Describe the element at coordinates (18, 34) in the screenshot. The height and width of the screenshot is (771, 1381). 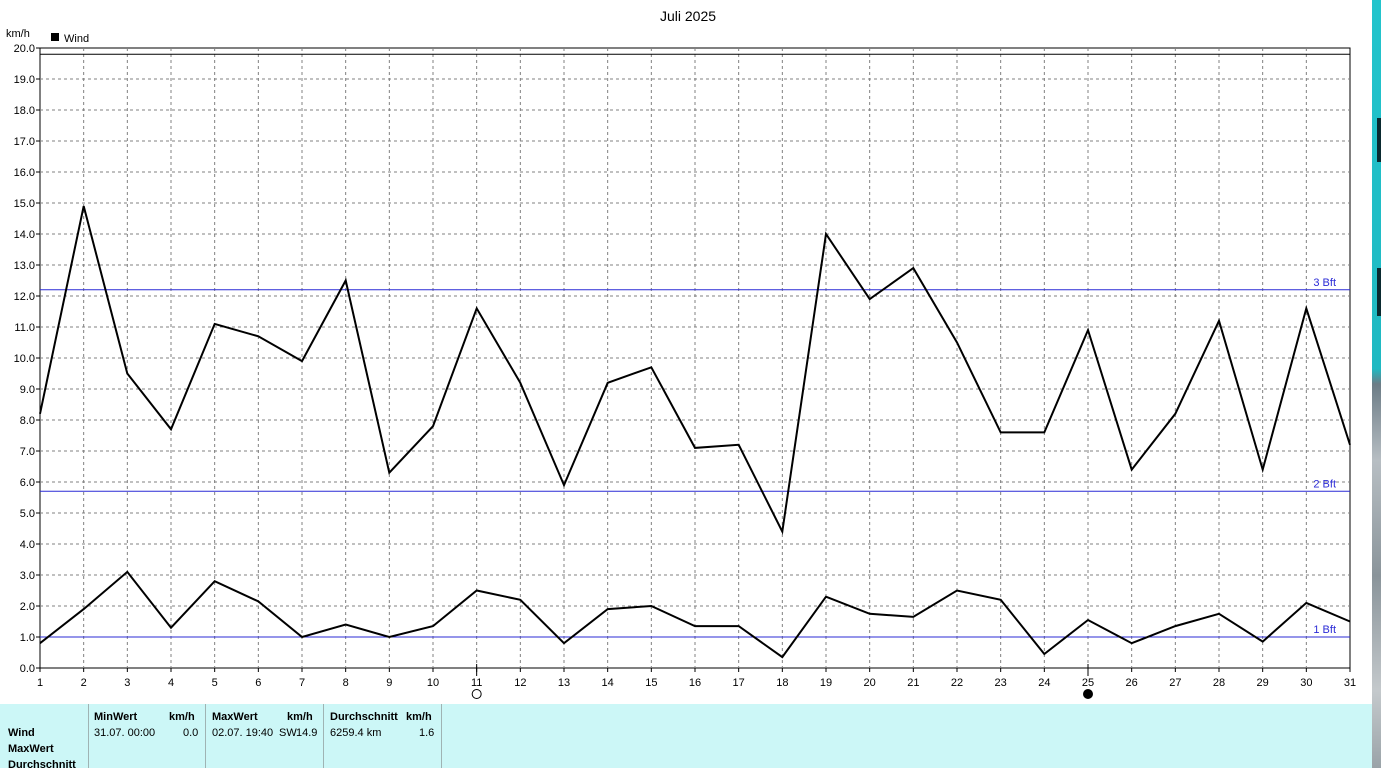
I see `y-axis-unit: km/h` at that location.